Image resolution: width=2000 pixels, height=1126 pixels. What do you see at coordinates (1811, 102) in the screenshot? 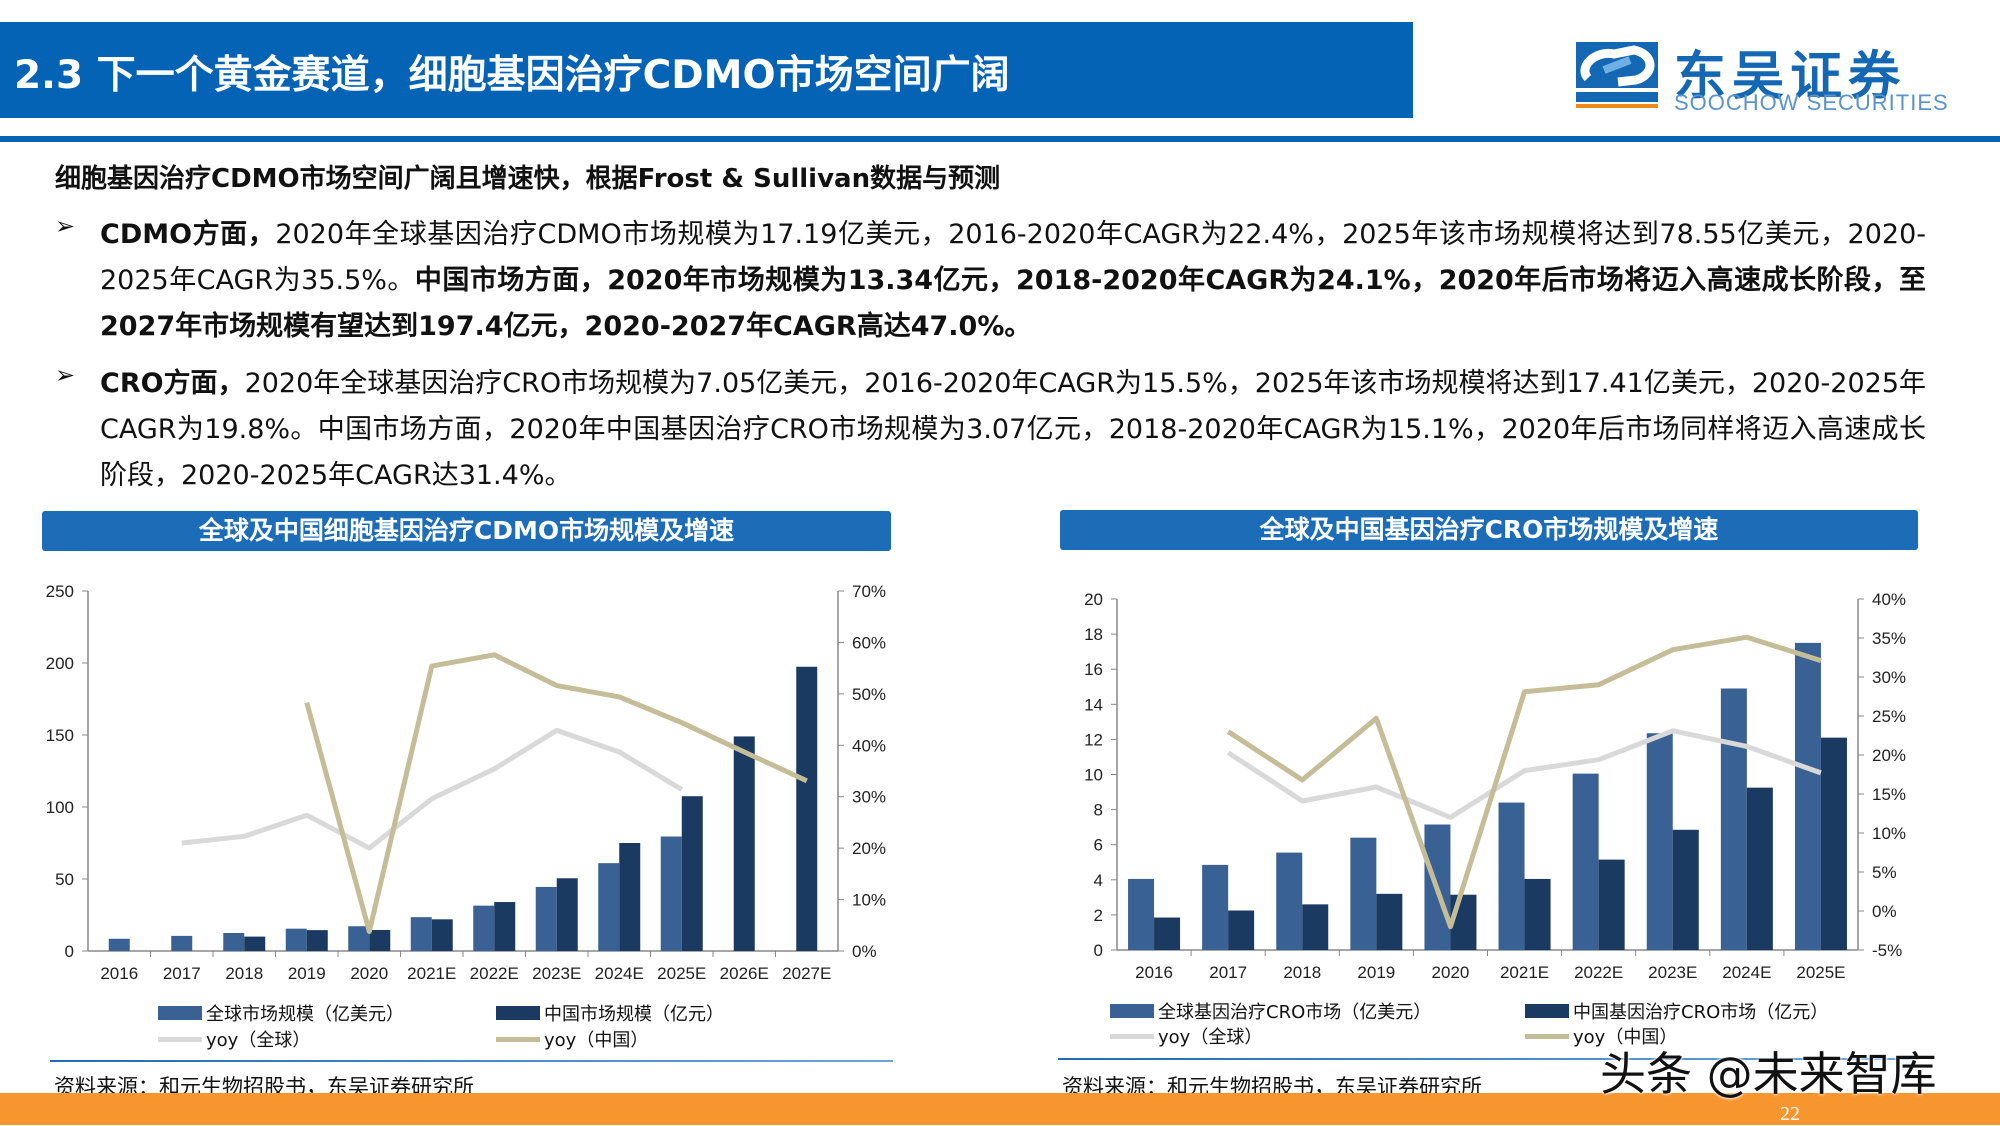
I see `logo-english-name: SOOCHOW SECURITIES` at bounding box center [1811, 102].